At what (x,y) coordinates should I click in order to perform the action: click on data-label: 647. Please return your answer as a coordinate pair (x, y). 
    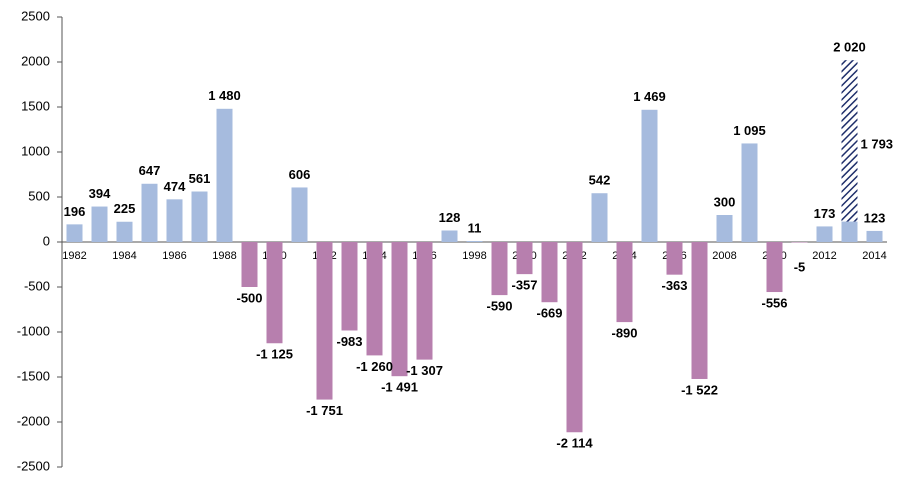
    Looking at the image, I should click on (150, 170).